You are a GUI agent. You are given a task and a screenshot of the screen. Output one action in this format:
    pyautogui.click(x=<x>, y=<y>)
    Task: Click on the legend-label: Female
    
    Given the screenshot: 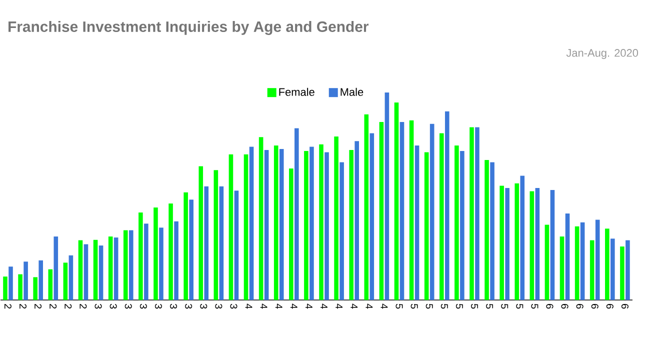 What is the action you would take?
    pyautogui.click(x=296, y=92)
    